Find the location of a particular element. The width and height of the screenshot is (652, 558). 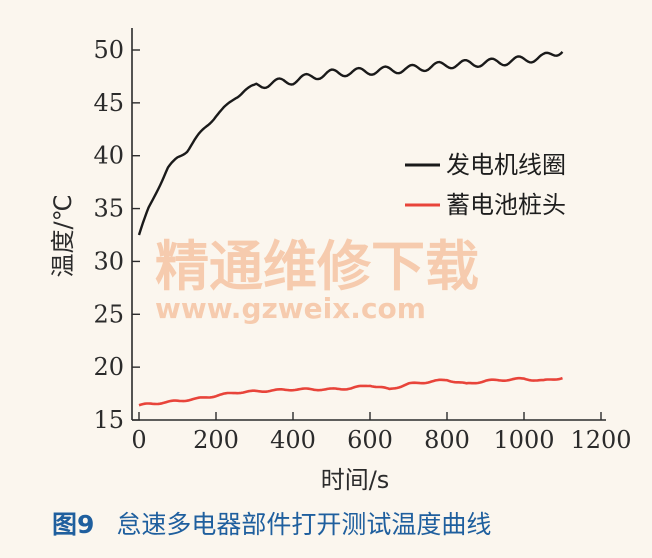

y-ticks: 15 20 25 30 35 40 45 50 is located at coordinates (116, 235).